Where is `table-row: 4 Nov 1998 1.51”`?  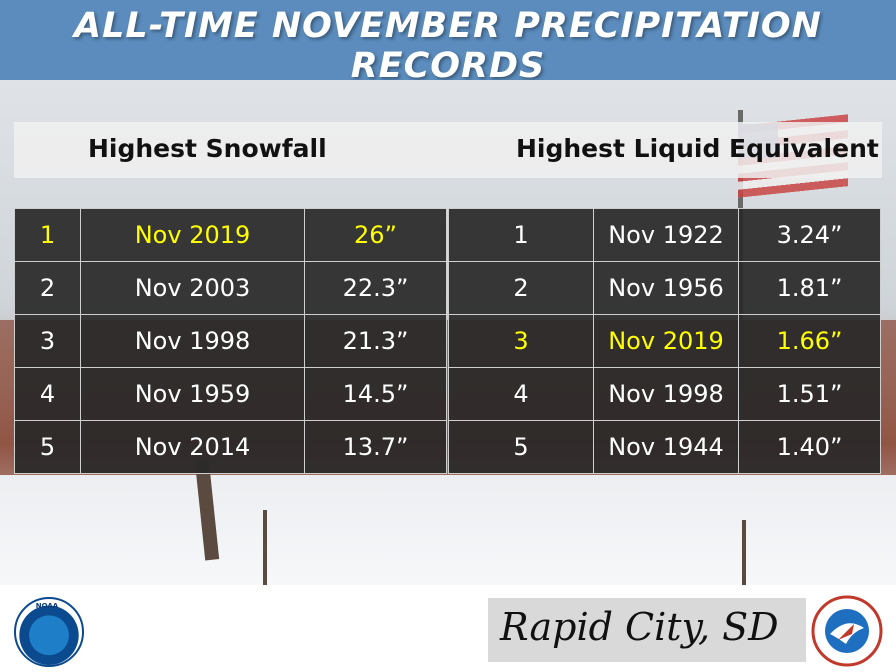 table-row: 4 Nov 1998 1.51” is located at coordinates (664, 394).